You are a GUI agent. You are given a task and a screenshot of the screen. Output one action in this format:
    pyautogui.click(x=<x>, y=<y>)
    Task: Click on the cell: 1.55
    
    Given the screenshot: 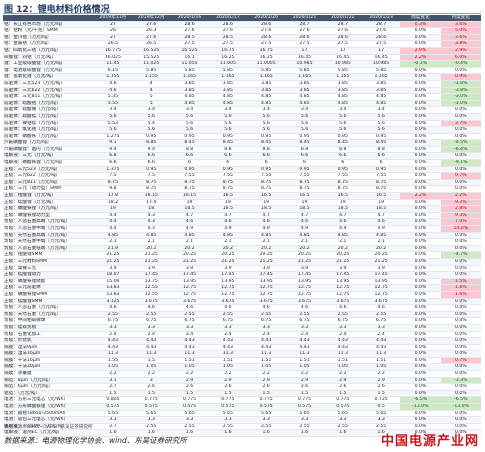 What is the action you would take?
    pyautogui.click(x=113, y=361)
    